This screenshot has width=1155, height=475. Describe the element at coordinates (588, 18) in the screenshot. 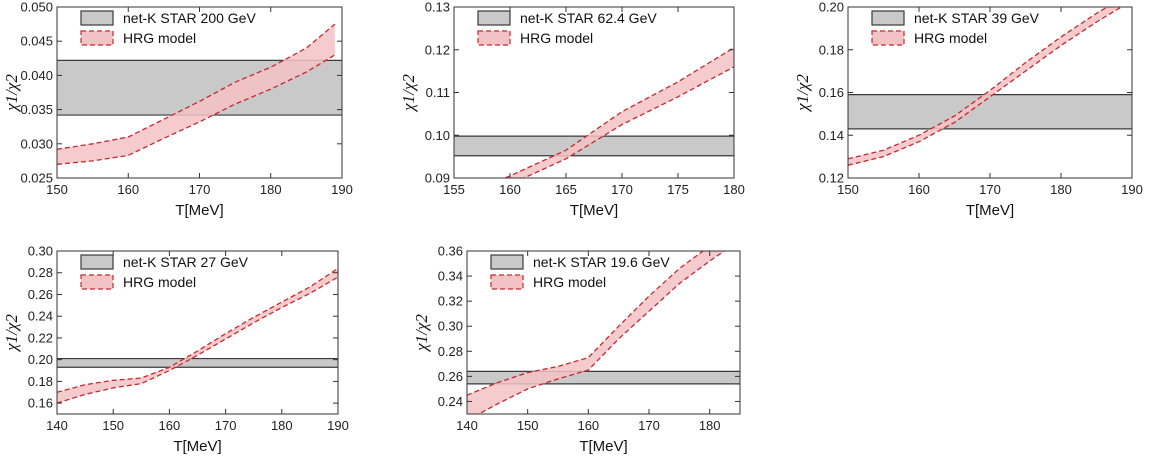

I see `legend-label-star: net-K STAR 62.4 GeV` at that location.